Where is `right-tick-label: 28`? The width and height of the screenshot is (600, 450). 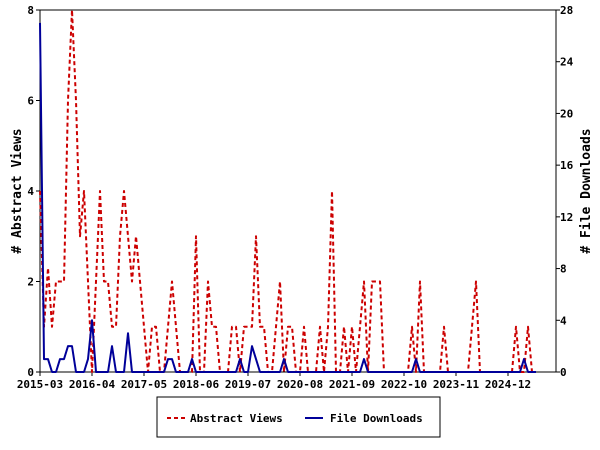 right-tick-label: 28 is located at coordinates (566, 10).